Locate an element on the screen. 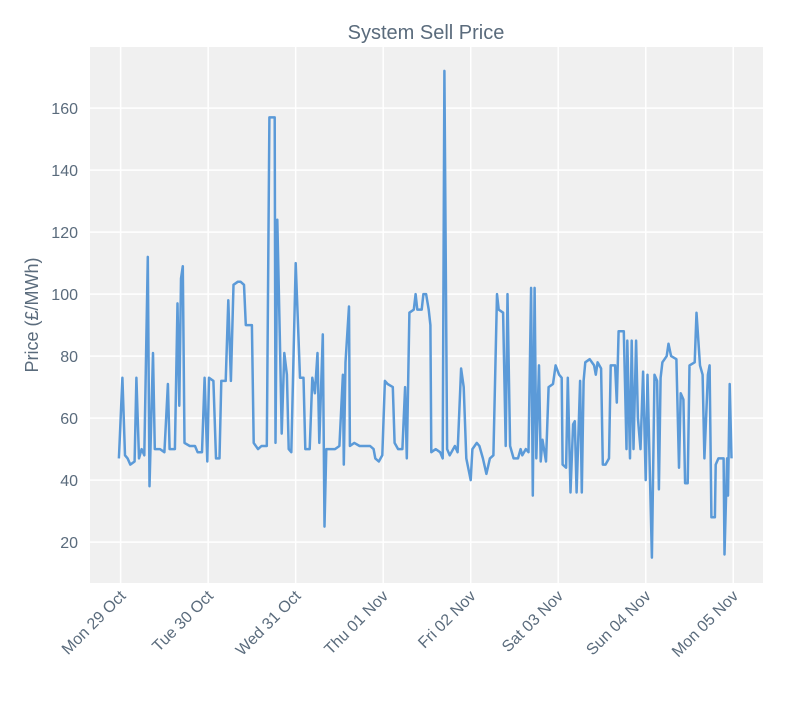 The width and height of the screenshot is (800, 705). y-tick-label: 160 is located at coordinates (64, 109).